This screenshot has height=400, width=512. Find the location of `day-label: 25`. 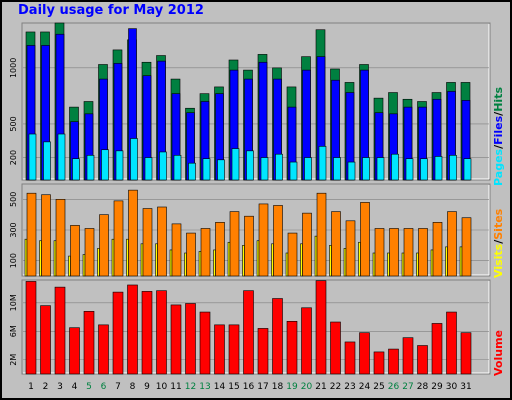

day-label: 25 is located at coordinates (378, 387).